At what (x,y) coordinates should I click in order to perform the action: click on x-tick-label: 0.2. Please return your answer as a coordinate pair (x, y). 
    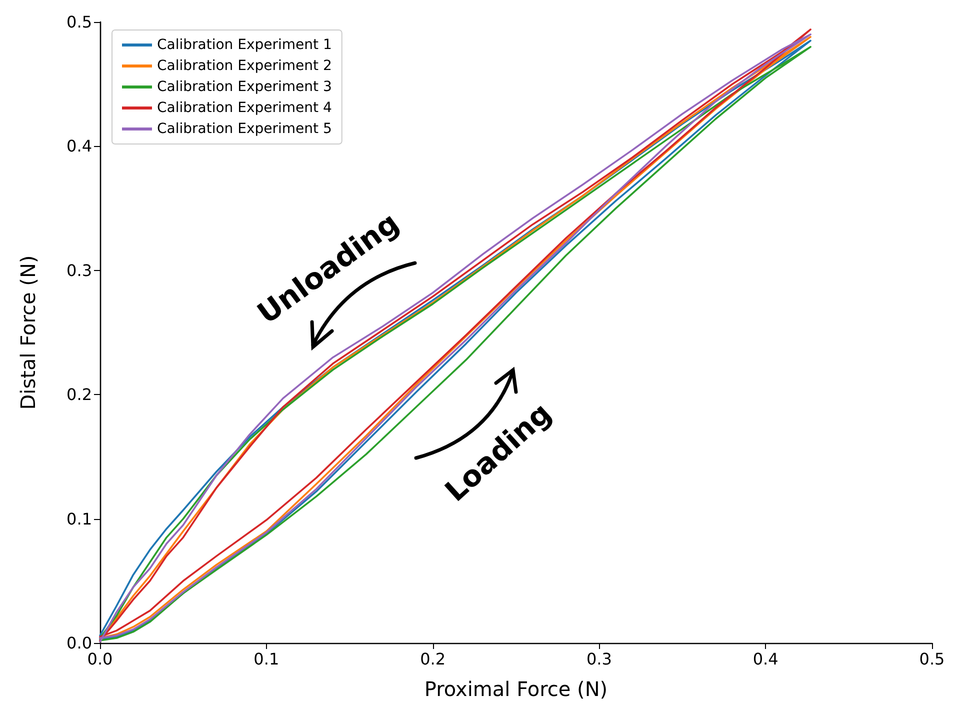
    Looking at the image, I should click on (433, 659).